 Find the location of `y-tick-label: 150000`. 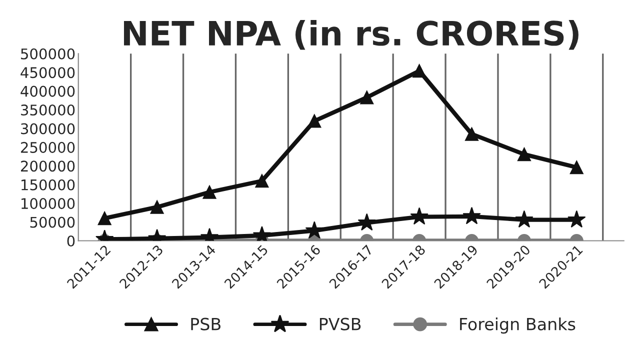

y-tick-label: 150000 is located at coordinates (48, 184).